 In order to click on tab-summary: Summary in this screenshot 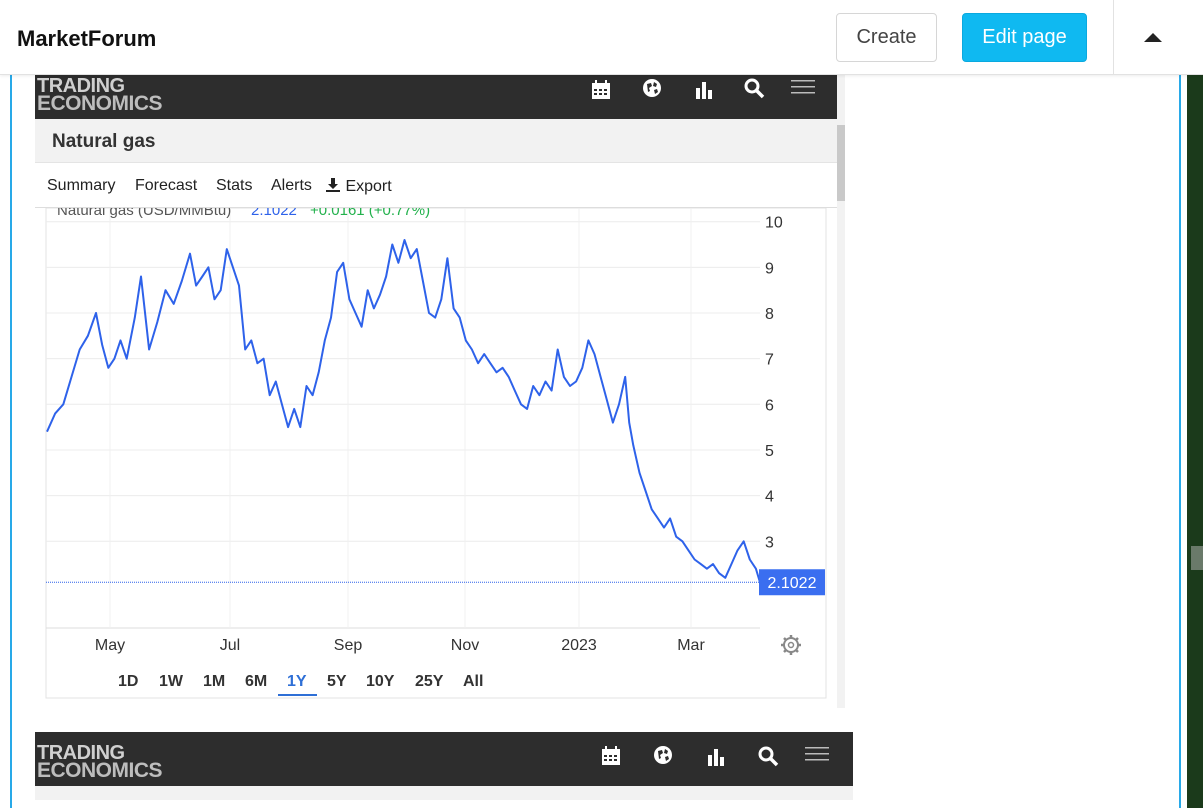, I will do `click(81, 185)`.